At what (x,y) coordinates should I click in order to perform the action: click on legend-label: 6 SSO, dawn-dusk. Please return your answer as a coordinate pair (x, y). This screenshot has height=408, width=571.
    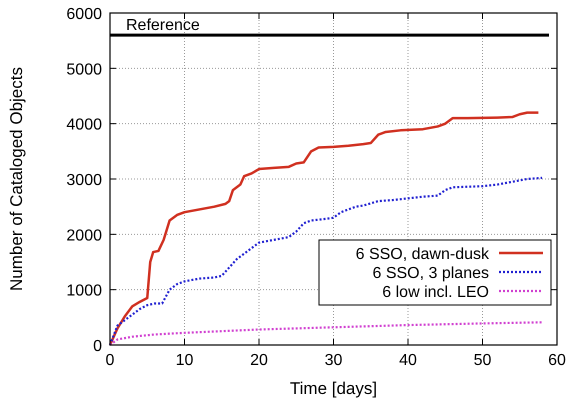
    Looking at the image, I should click on (423, 254).